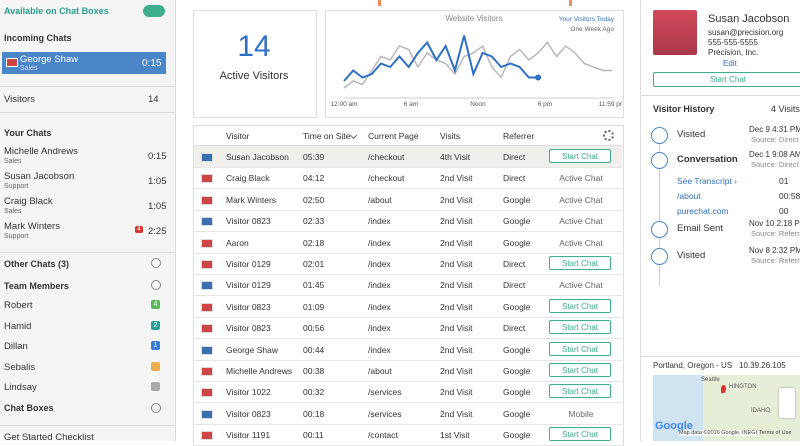  I want to click on badge: 2, so click(155, 325).